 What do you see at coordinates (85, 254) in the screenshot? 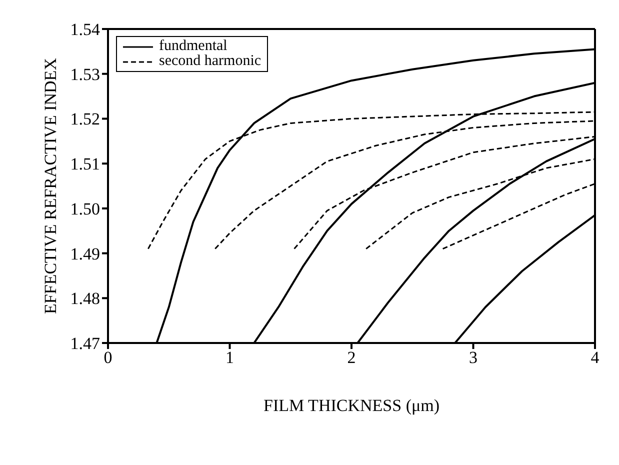
I see `y-tick-label: 1.49` at bounding box center [85, 254].